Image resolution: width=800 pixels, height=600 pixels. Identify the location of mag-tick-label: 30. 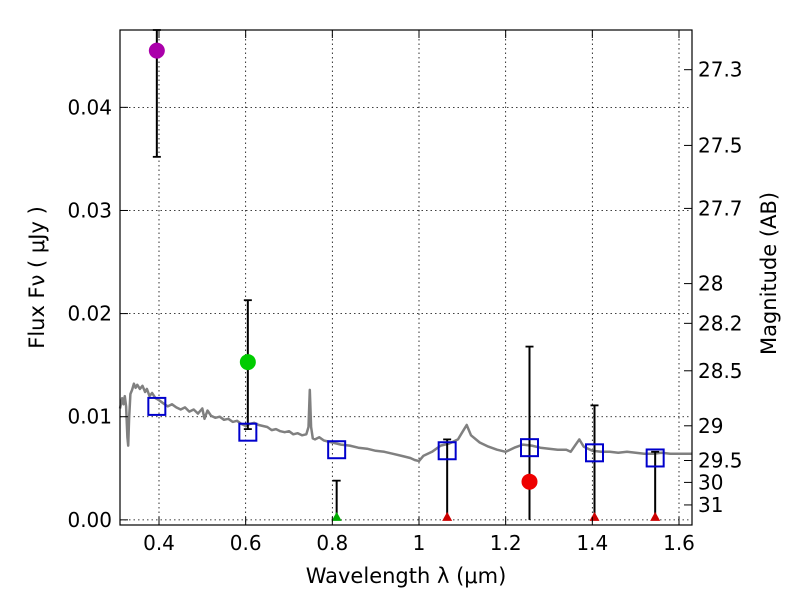
(710, 482).